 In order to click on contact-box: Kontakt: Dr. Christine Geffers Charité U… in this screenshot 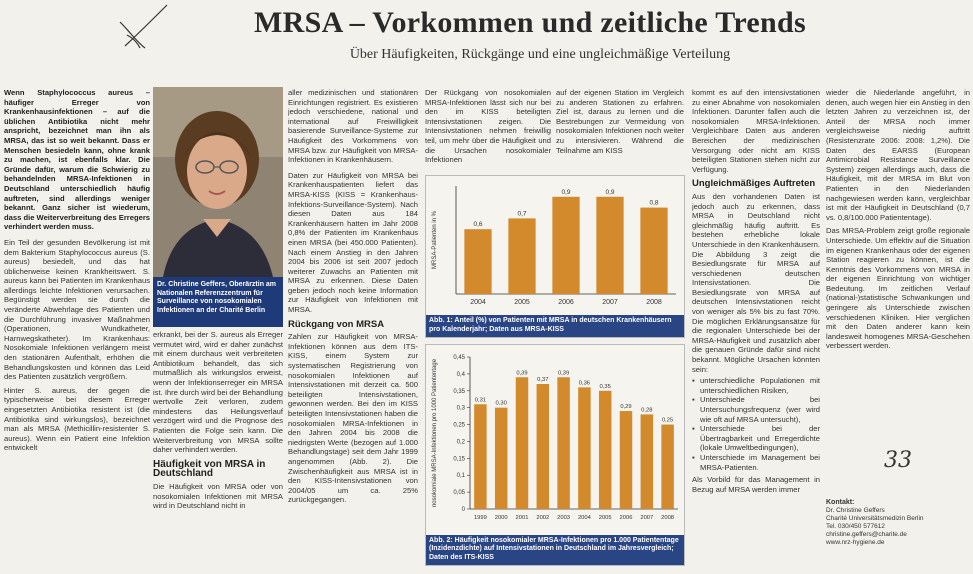, I will do `click(898, 523)`.